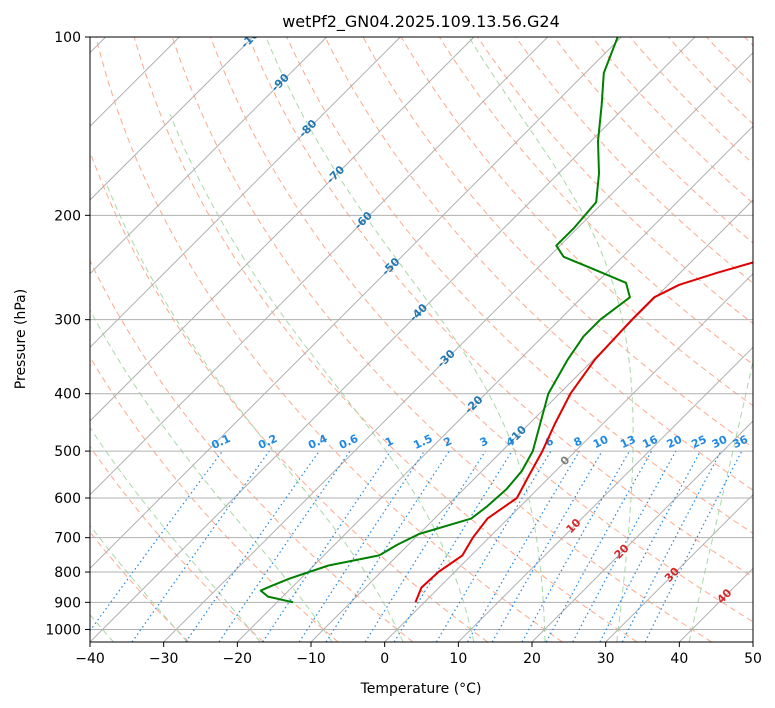 This screenshot has height=708, width=775. What do you see at coordinates (220, 442) in the screenshot?
I see `mixing-ratio-label: 0.1` at bounding box center [220, 442].